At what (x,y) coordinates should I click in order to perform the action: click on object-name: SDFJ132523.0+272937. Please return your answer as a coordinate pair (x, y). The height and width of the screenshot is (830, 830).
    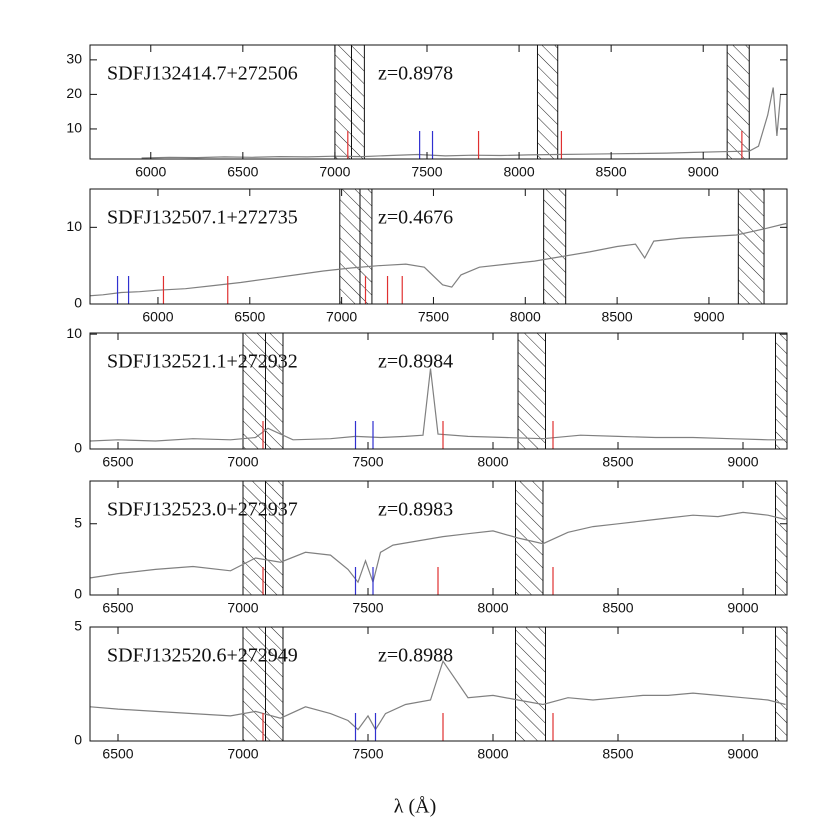
    Looking at the image, I should click on (202, 510).